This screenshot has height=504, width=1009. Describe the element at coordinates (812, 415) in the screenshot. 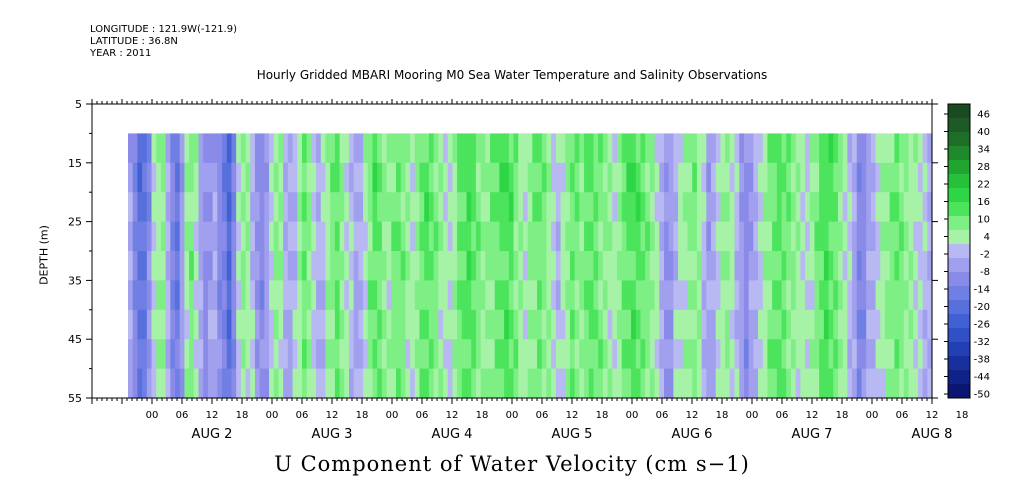

I see `x-hour-label: 12` at that location.